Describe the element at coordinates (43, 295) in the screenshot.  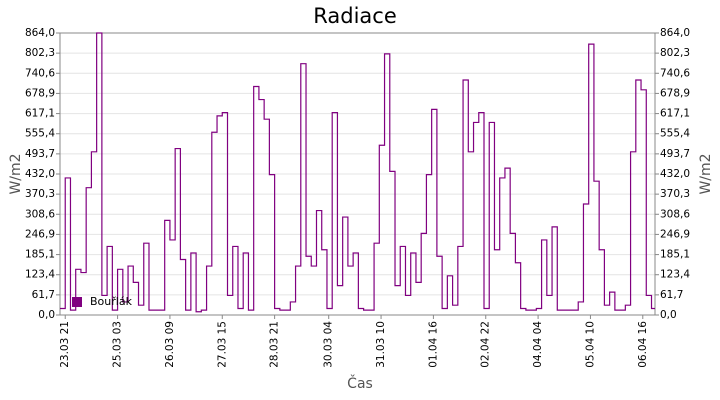
I see `y-tick-label: 61,7` at that location.